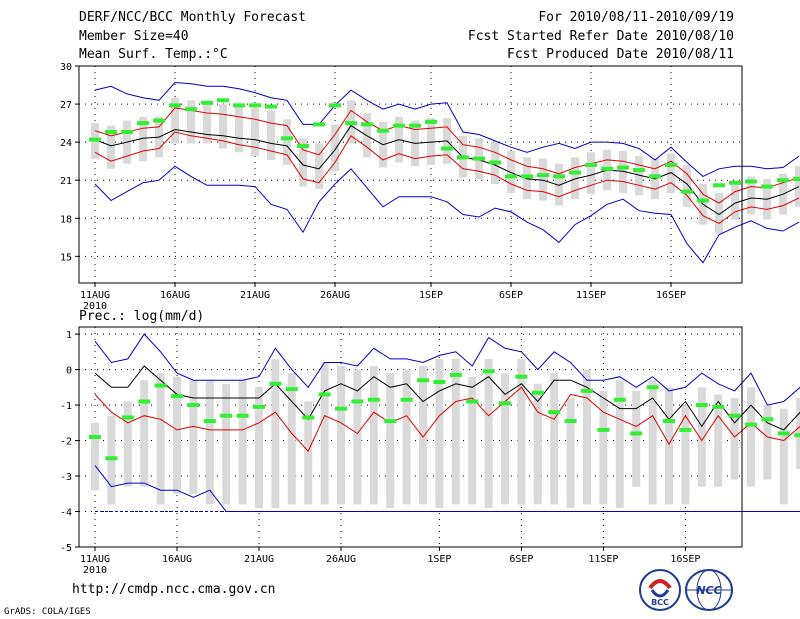 This screenshot has height=619, width=800. Describe the element at coordinates (174, 589) in the screenshot. I see `source-url: http://cmdp.ncc.cma.gov.cn` at that location.